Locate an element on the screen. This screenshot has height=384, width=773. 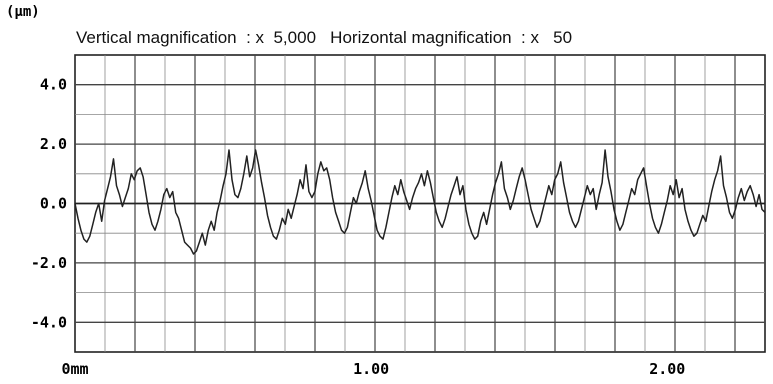
x-tick-label: 1.00 is located at coordinates (371, 369).